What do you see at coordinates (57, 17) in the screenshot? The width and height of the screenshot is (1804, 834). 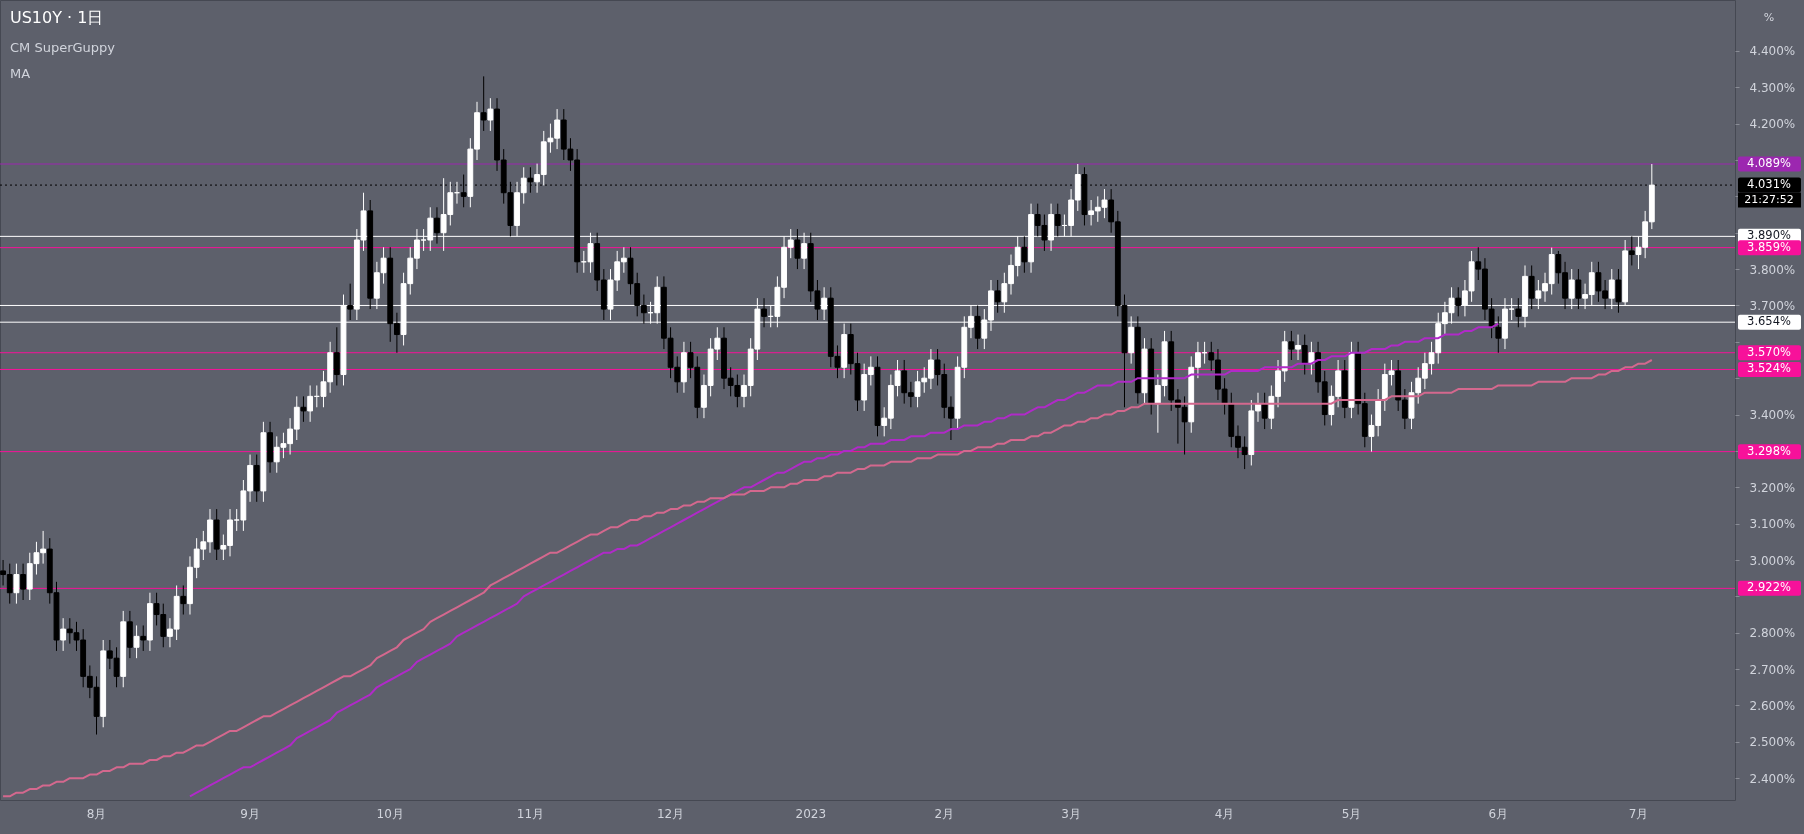 I see `text: US10Y · 1日` at bounding box center [57, 17].